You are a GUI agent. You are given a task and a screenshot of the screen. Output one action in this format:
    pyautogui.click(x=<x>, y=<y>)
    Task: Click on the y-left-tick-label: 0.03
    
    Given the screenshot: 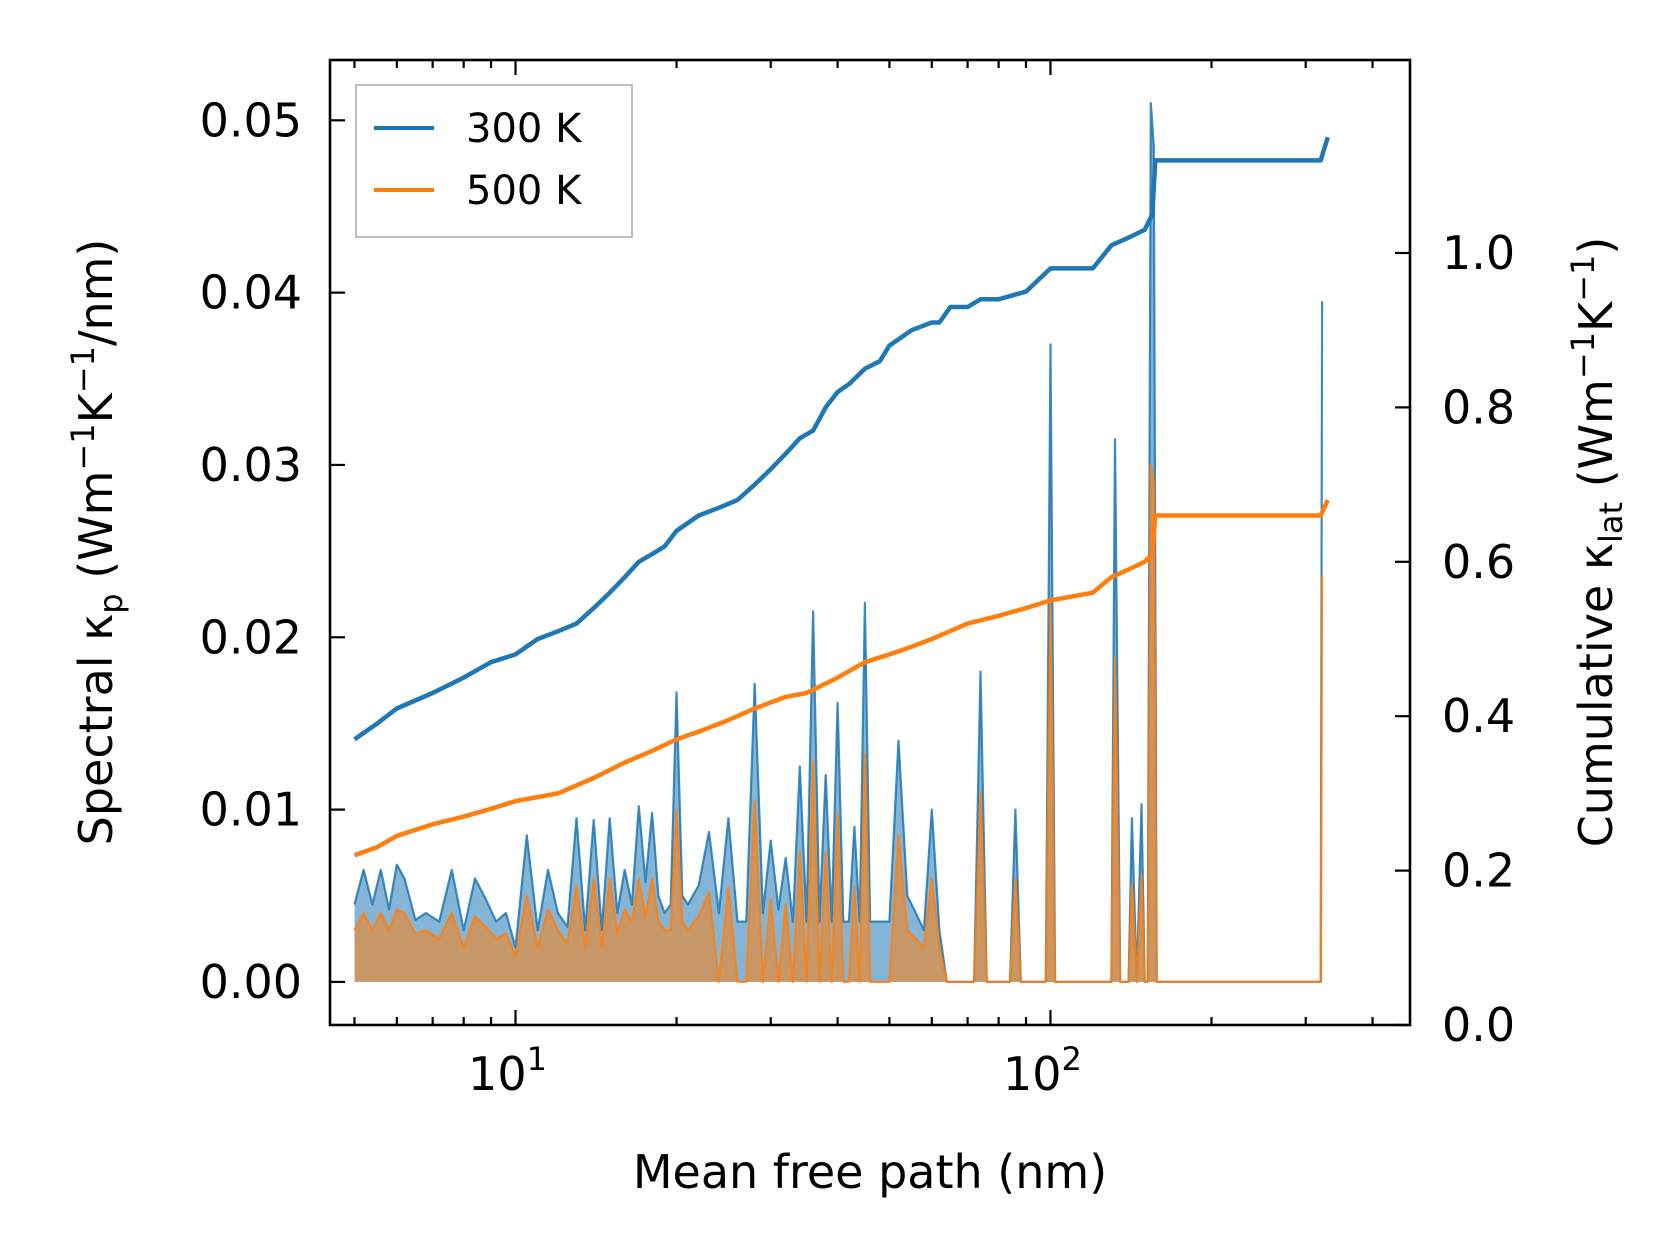 What is the action you would take?
    pyautogui.click(x=251, y=465)
    